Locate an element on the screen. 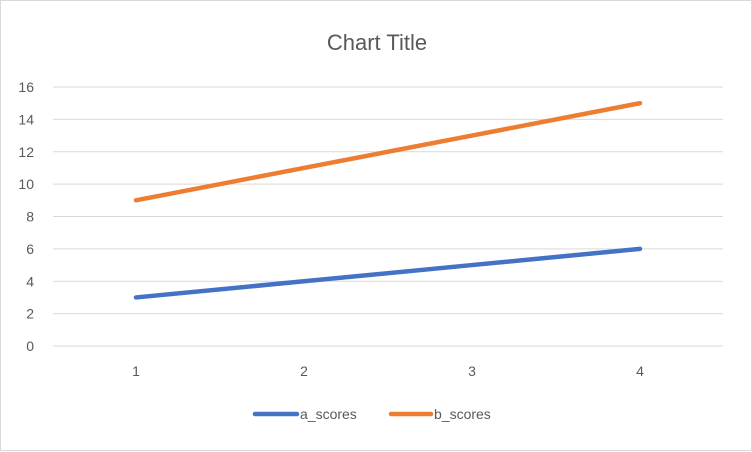 The image size is (752, 452). y-tick-label: 14 is located at coordinates (26, 119).